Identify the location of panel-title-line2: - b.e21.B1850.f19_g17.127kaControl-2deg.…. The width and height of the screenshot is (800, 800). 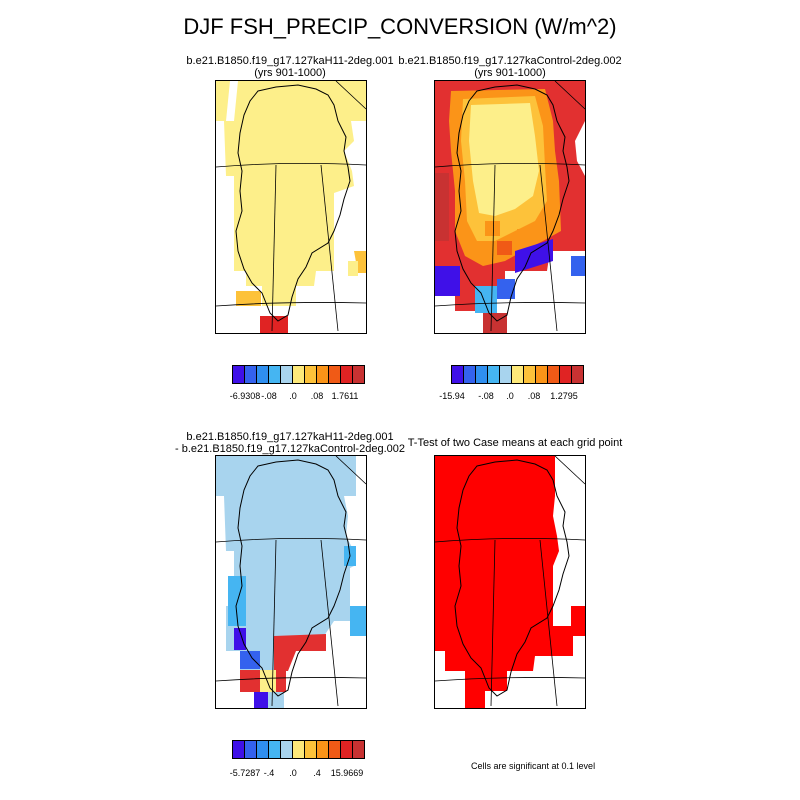
(290, 449).